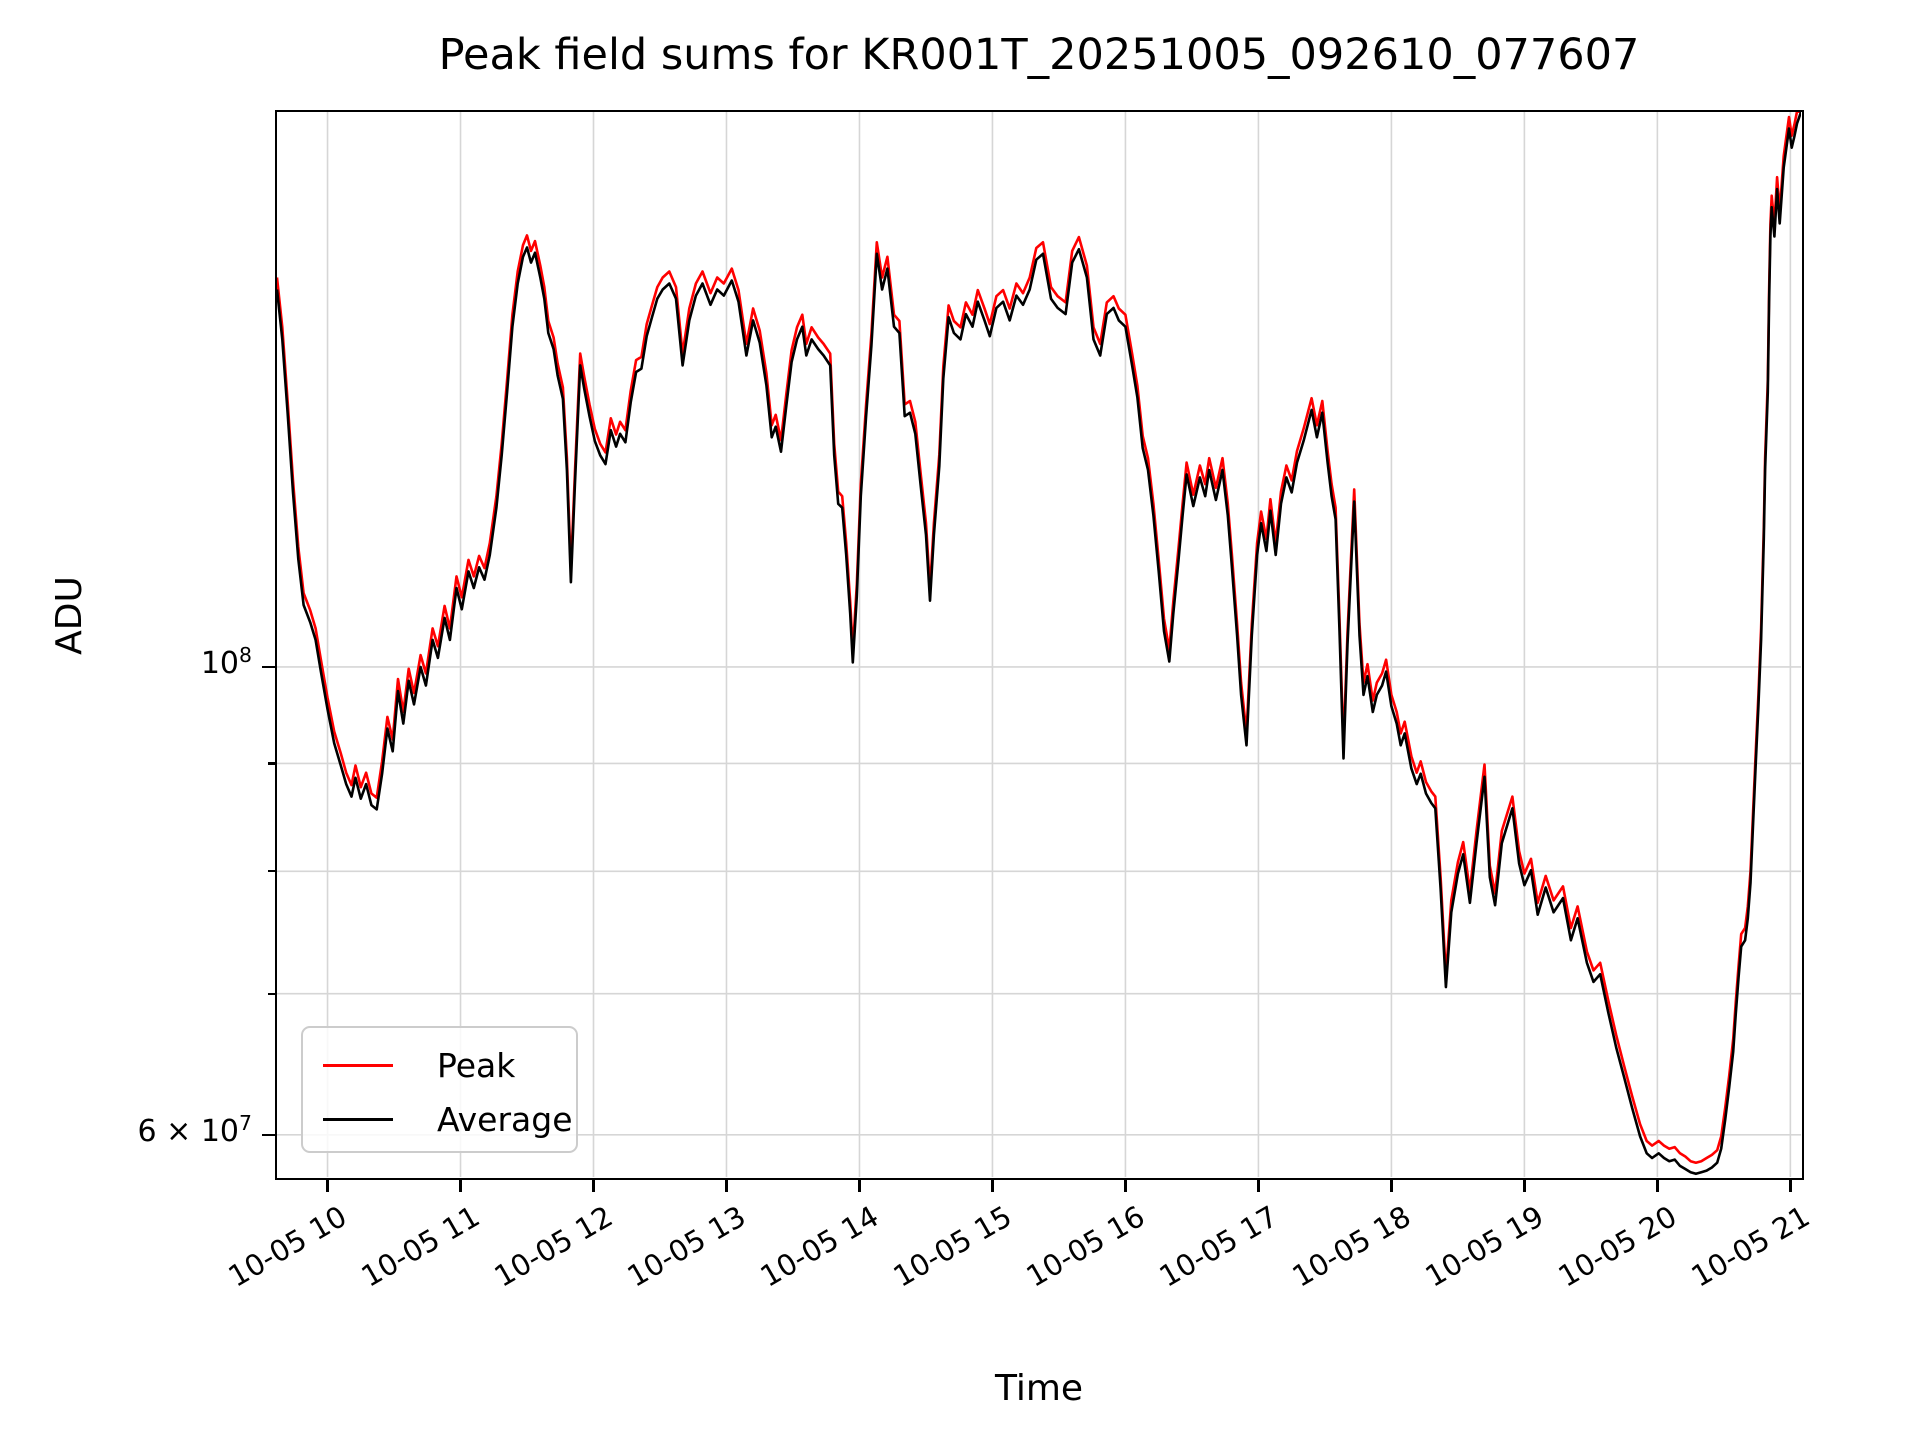 This screenshot has height=1440, width=1920. Describe the element at coordinates (358, 1065) in the screenshot. I see `peak-line-sample` at that location.